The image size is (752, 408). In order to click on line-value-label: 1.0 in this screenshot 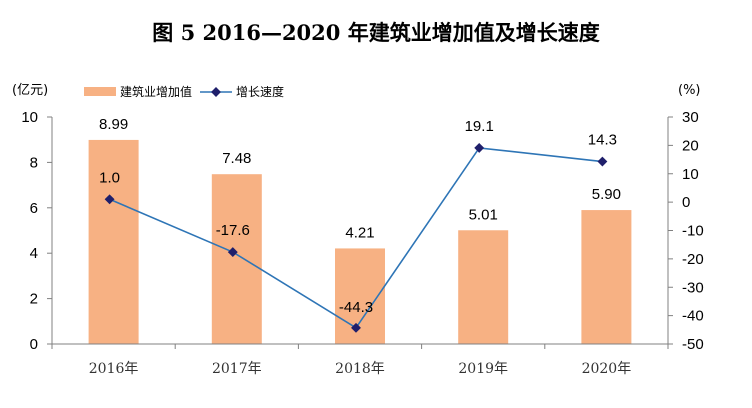, I will do `click(109, 177)`.